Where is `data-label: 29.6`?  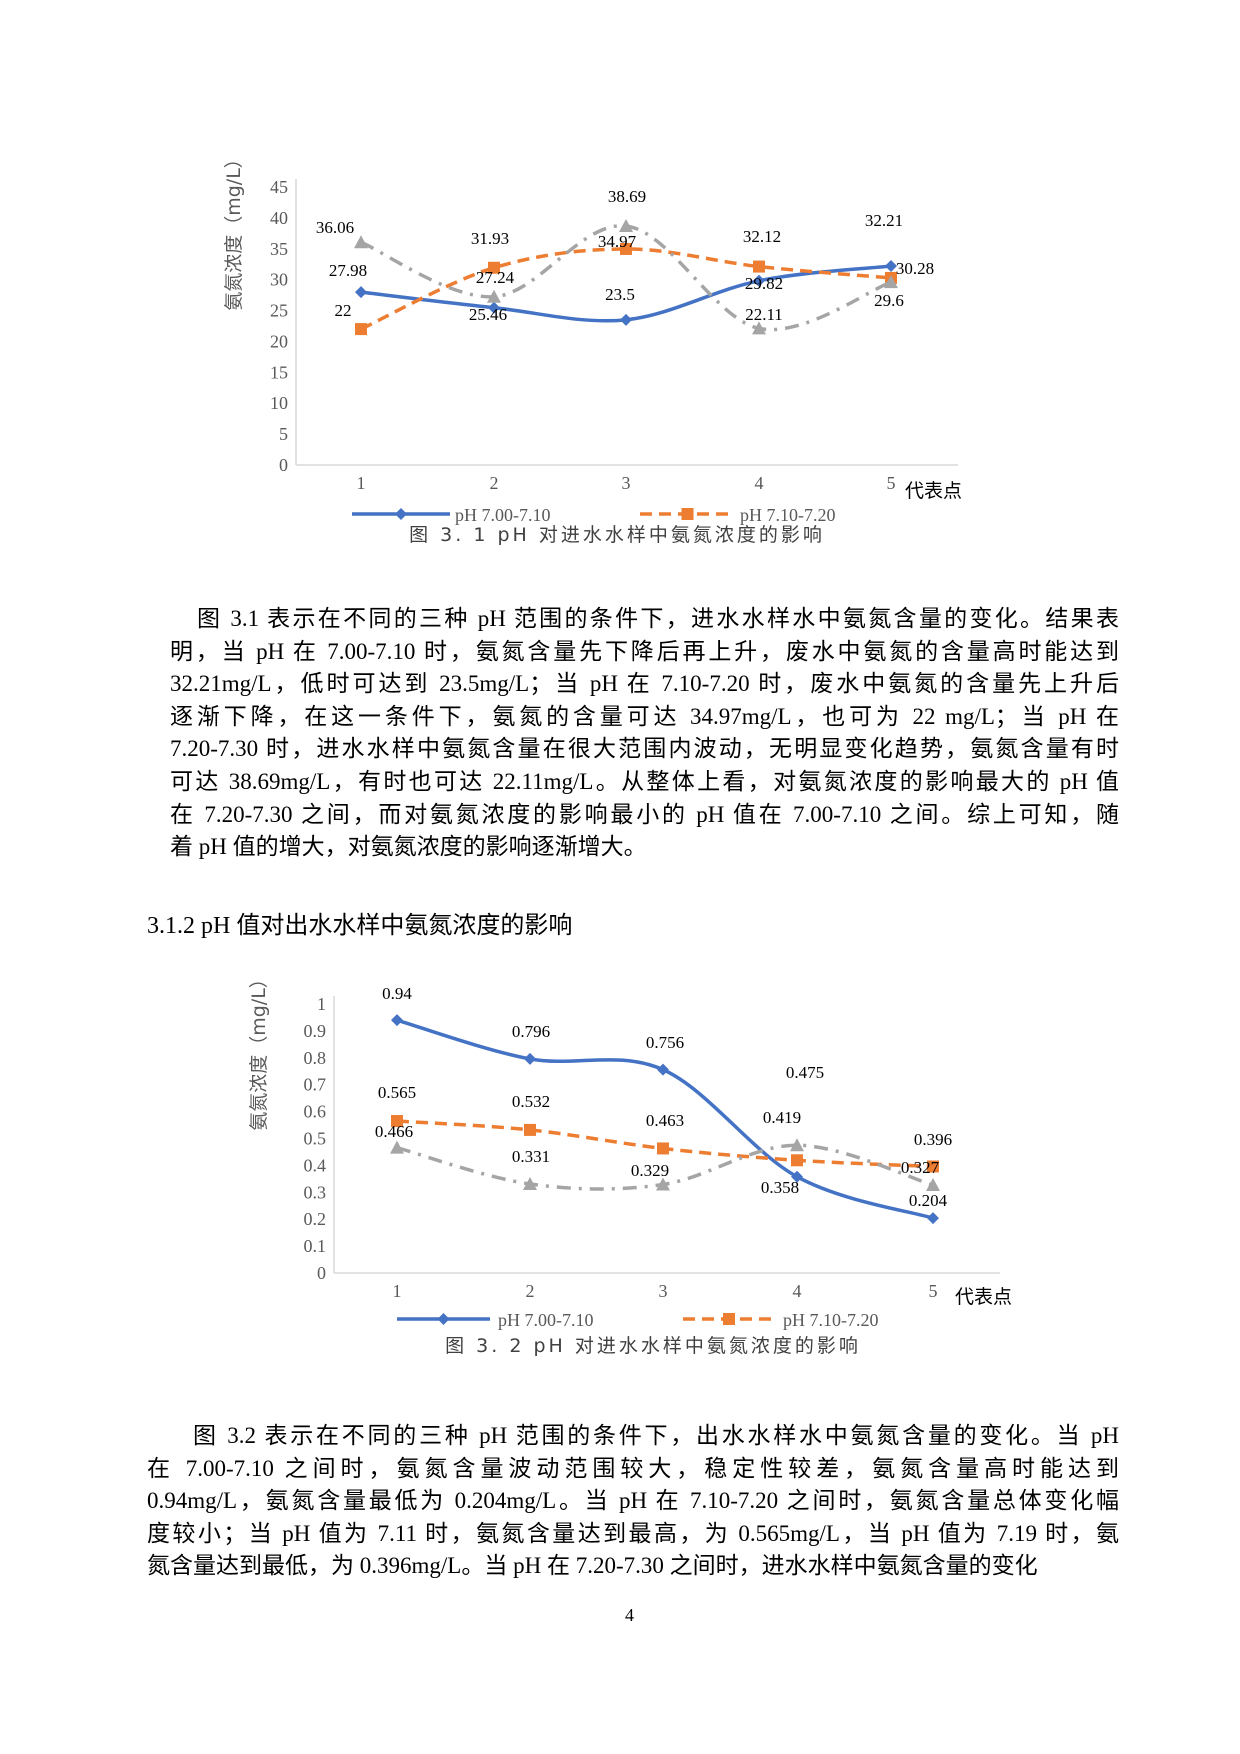
data-label: 29.6 is located at coordinates (889, 300).